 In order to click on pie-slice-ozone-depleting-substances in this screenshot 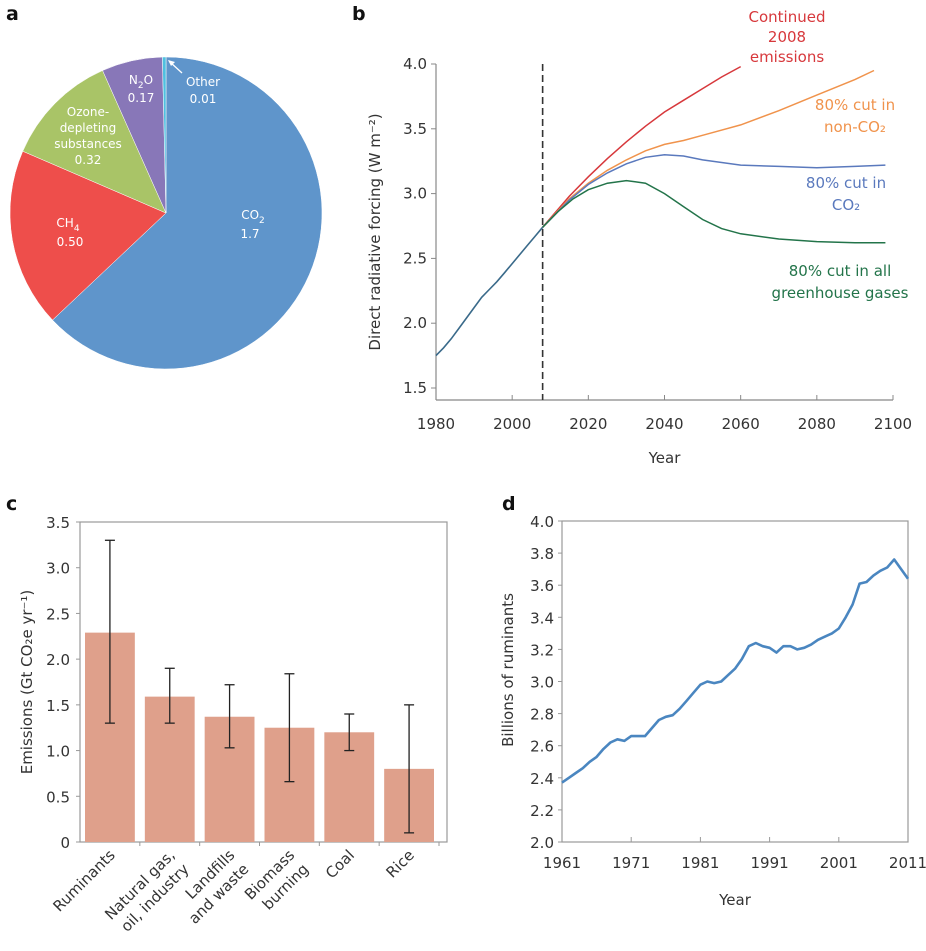, I will do `click(94, 142)`.